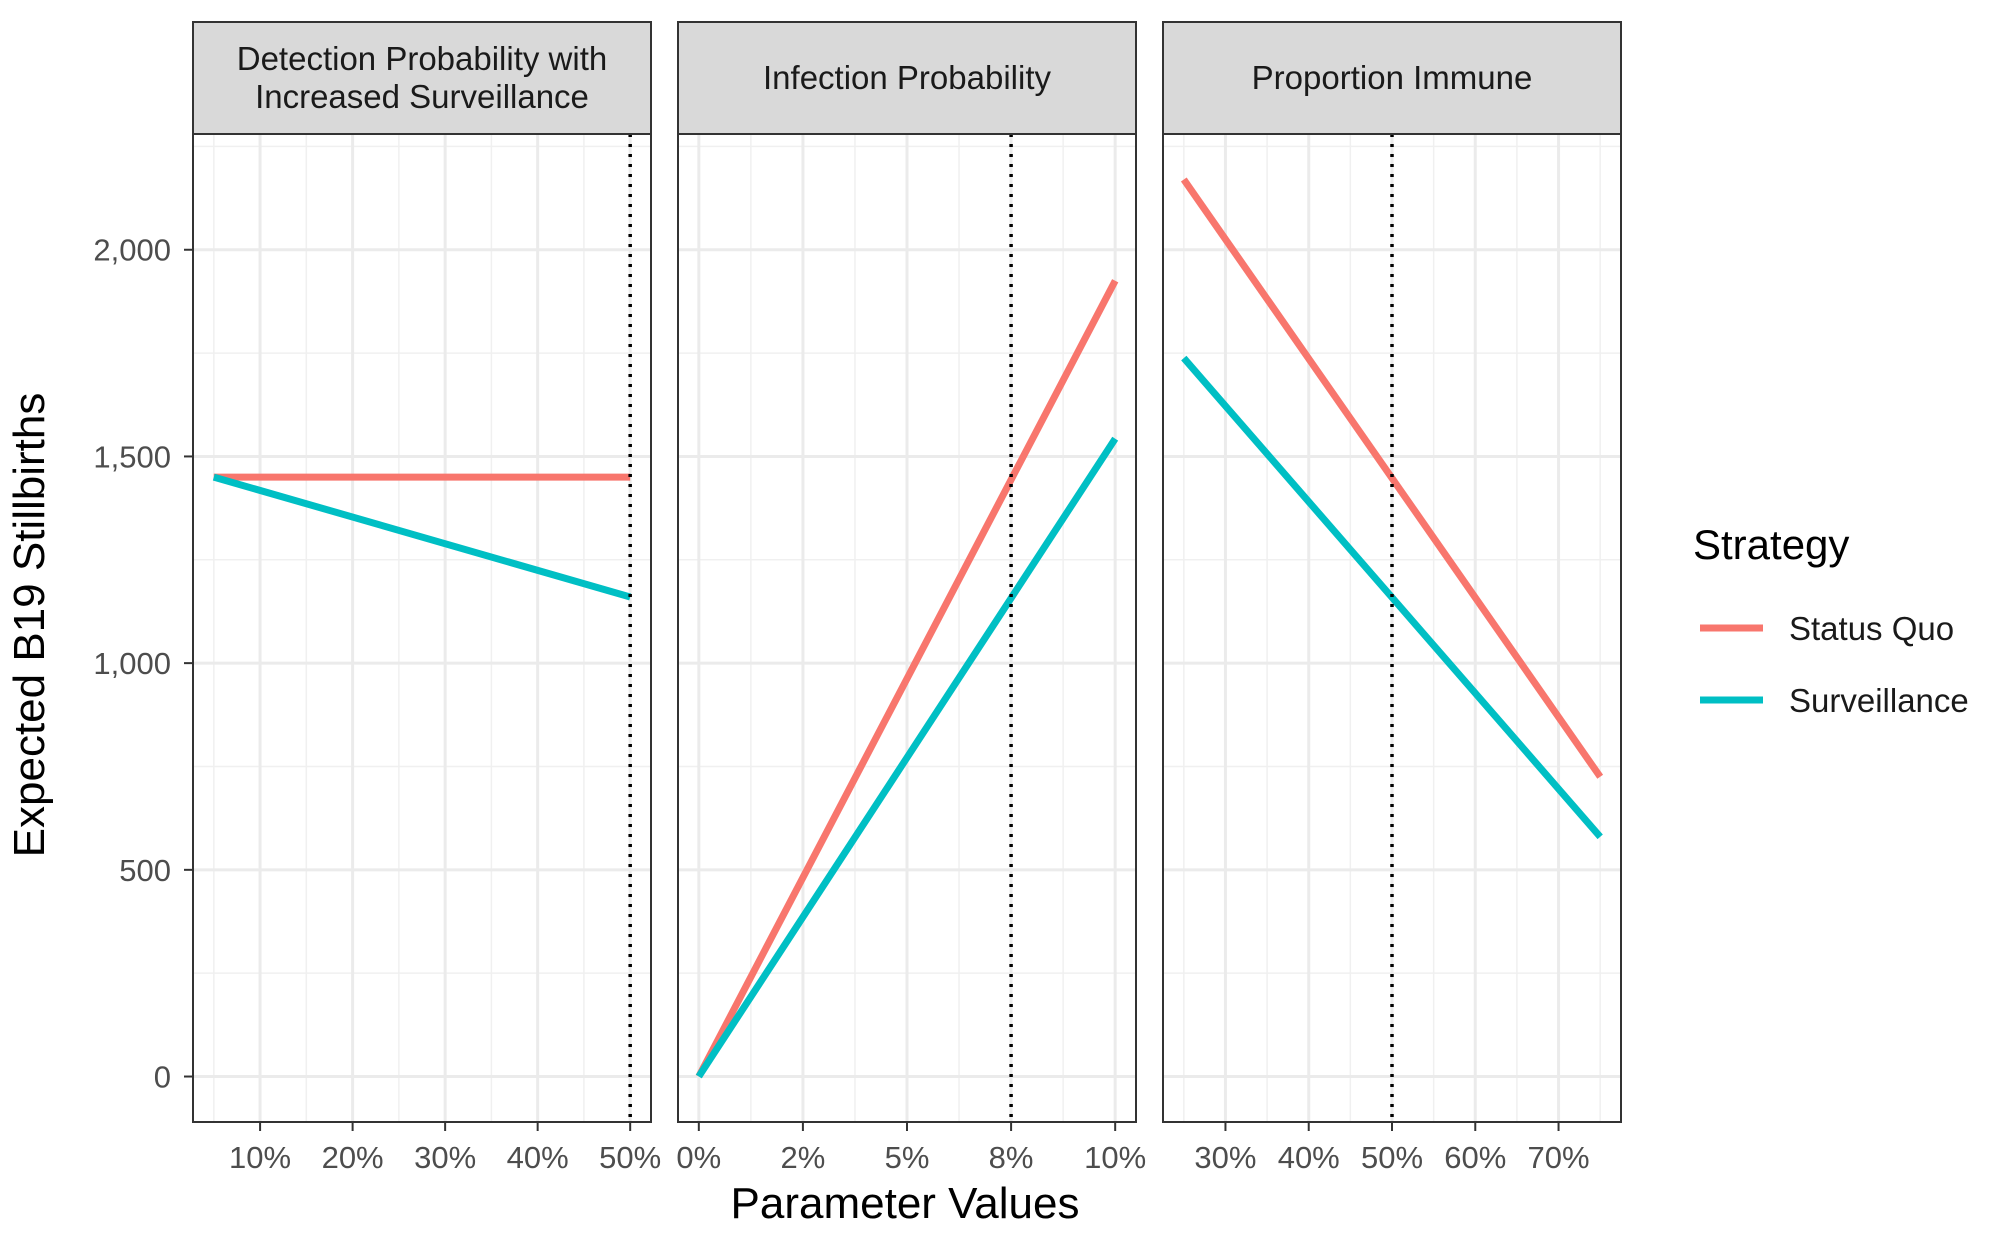 The width and height of the screenshot is (2015, 1245). Describe the element at coordinates (907, 1157) in the screenshot. I see `x-tick-label: 5%` at that location.